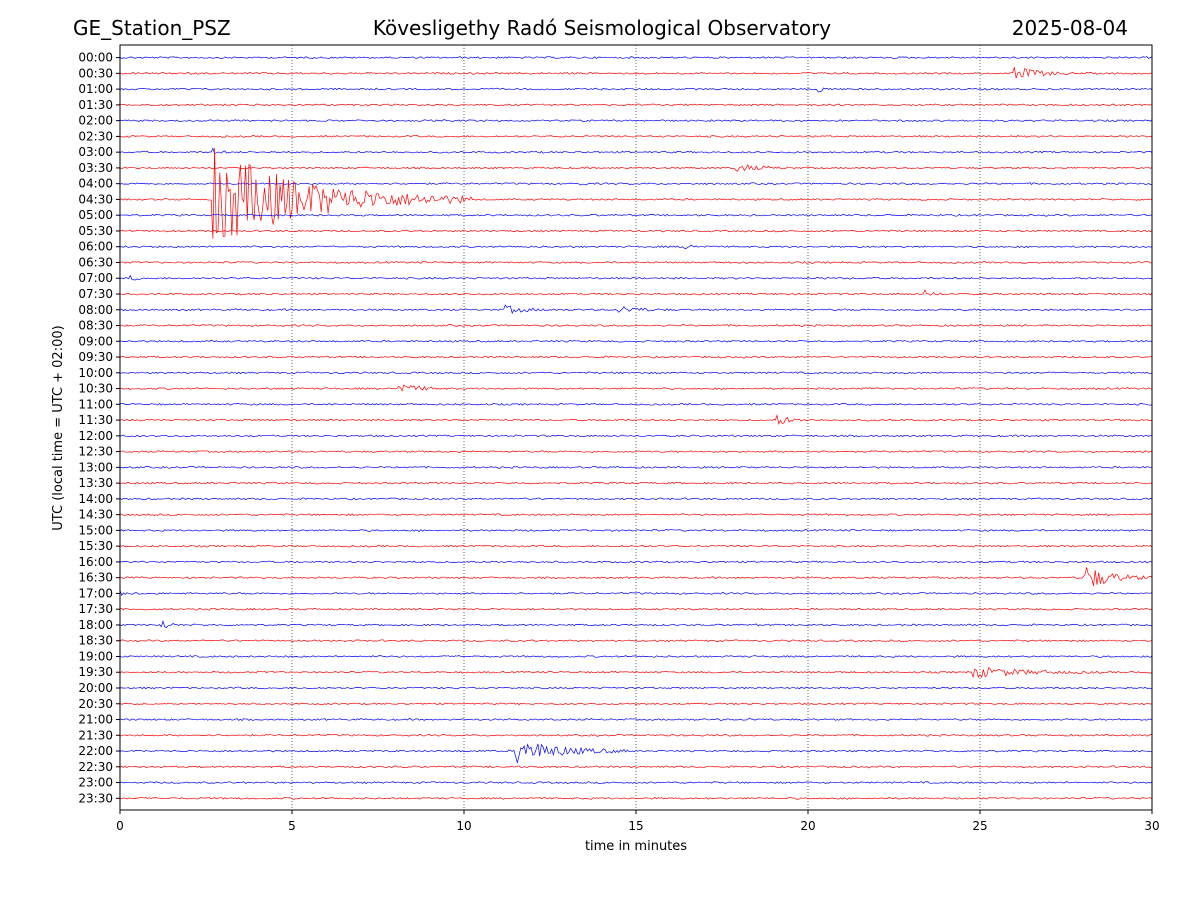  What do you see at coordinates (95, 326) in the screenshot?
I see `y-tick-label: 08:30` at bounding box center [95, 326].